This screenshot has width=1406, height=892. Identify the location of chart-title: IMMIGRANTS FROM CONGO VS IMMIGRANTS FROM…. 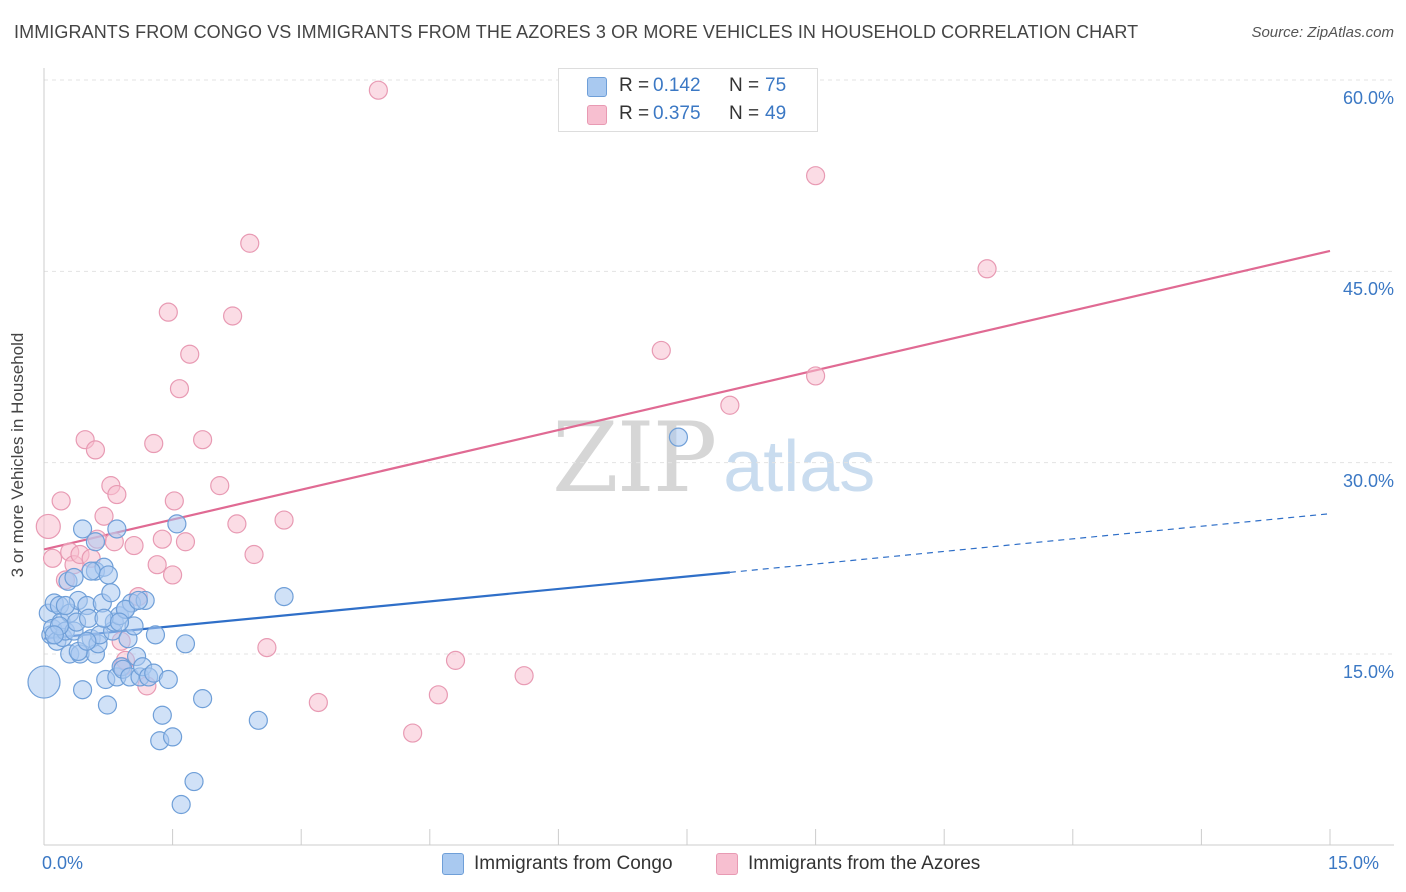
(576, 32).